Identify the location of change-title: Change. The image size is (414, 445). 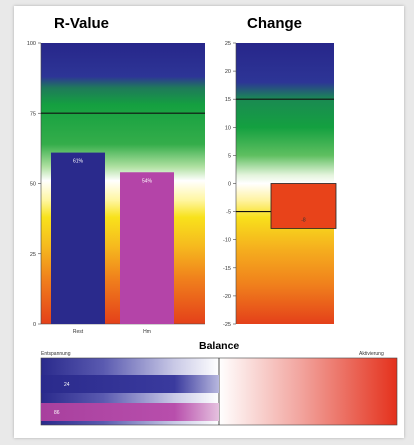
(274, 23).